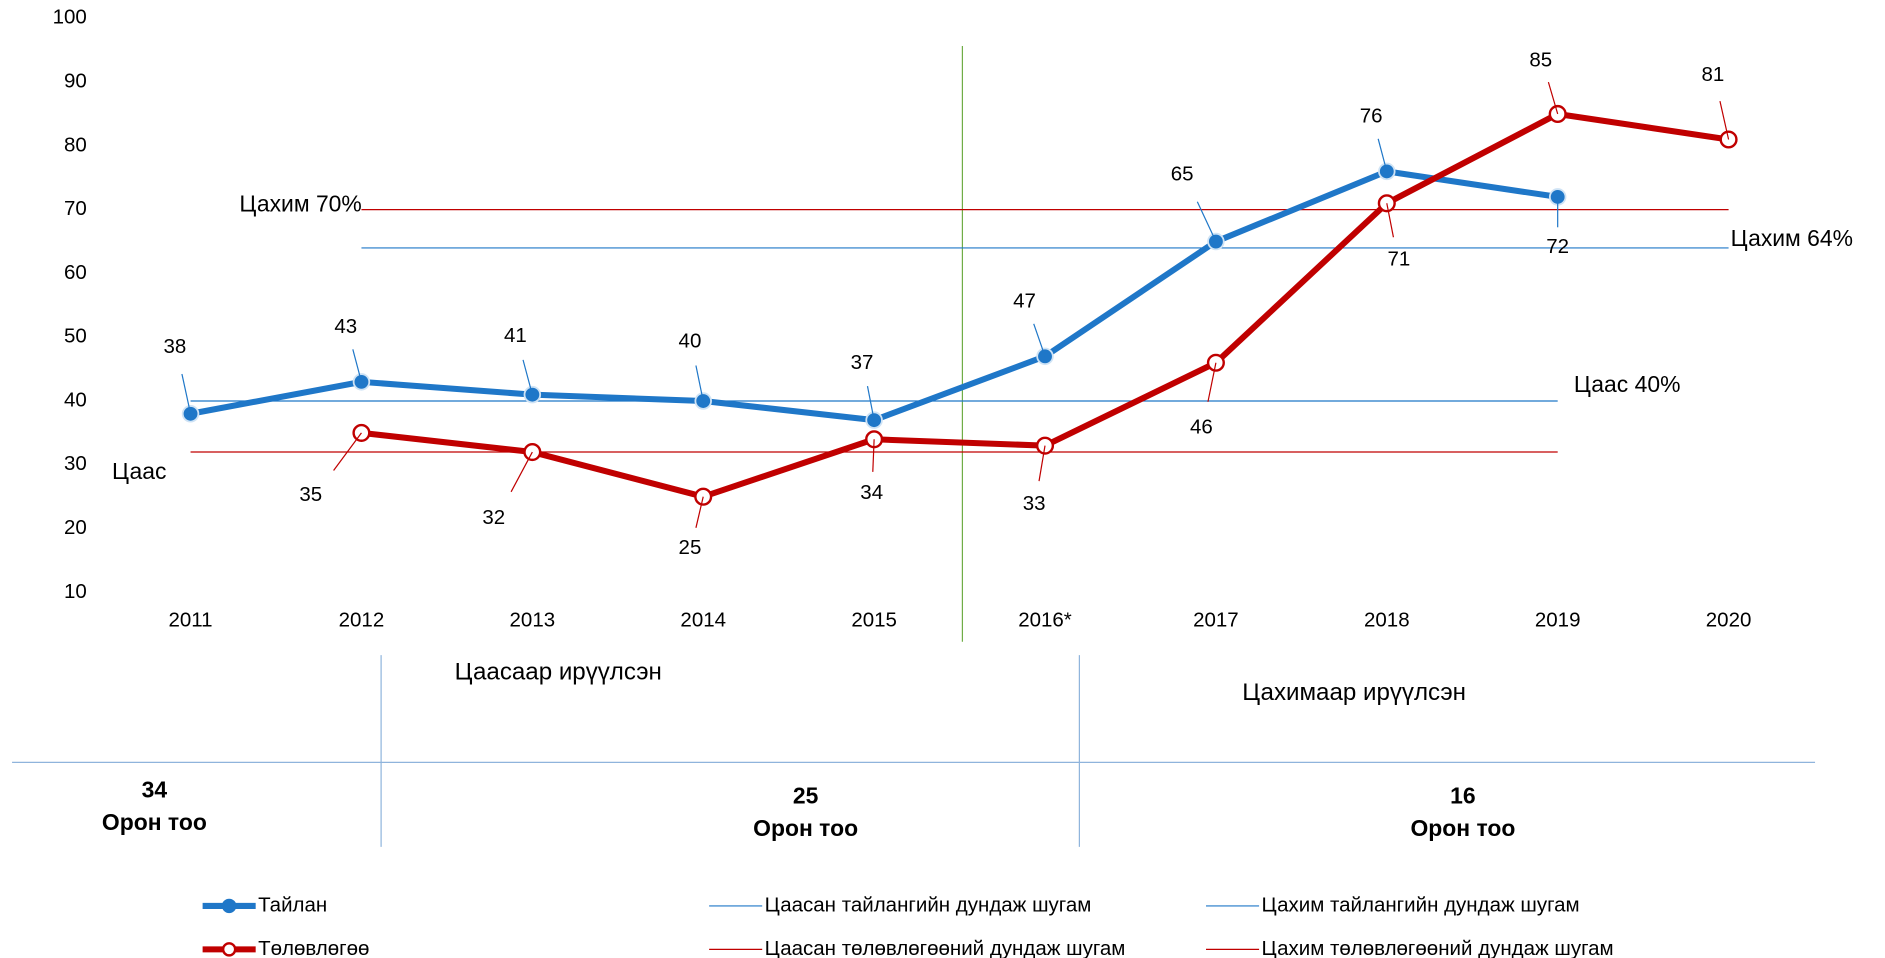  What do you see at coordinates (703, 620) in the screenshot?
I see `x-tick-label: 2014` at bounding box center [703, 620].